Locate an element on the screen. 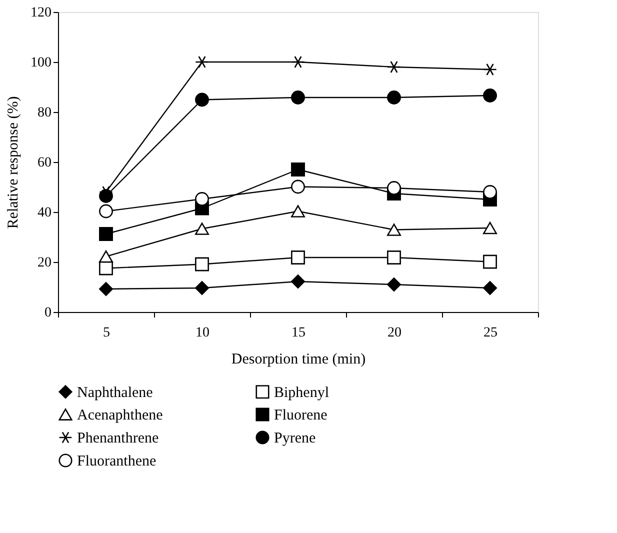 The width and height of the screenshot is (617, 533). legend-label: Acenaphthene is located at coordinates (120, 416).